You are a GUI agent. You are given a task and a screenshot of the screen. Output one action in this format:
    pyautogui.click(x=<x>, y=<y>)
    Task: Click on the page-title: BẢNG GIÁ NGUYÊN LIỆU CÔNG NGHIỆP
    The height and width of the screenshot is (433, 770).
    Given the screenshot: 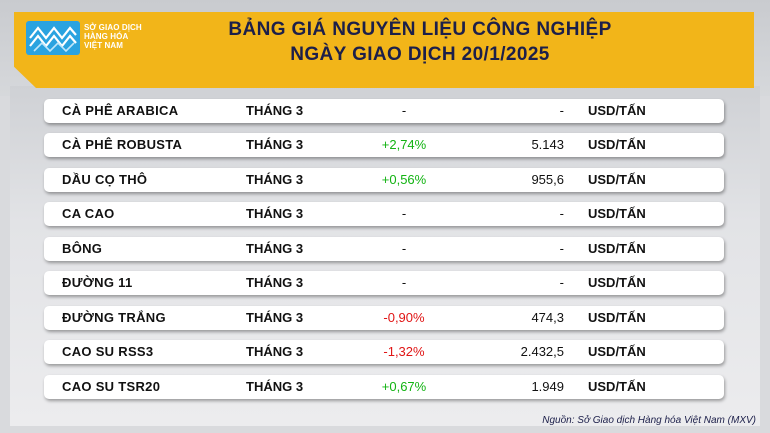 What is the action you would take?
    pyautogui.click(x=420, y=29)
    